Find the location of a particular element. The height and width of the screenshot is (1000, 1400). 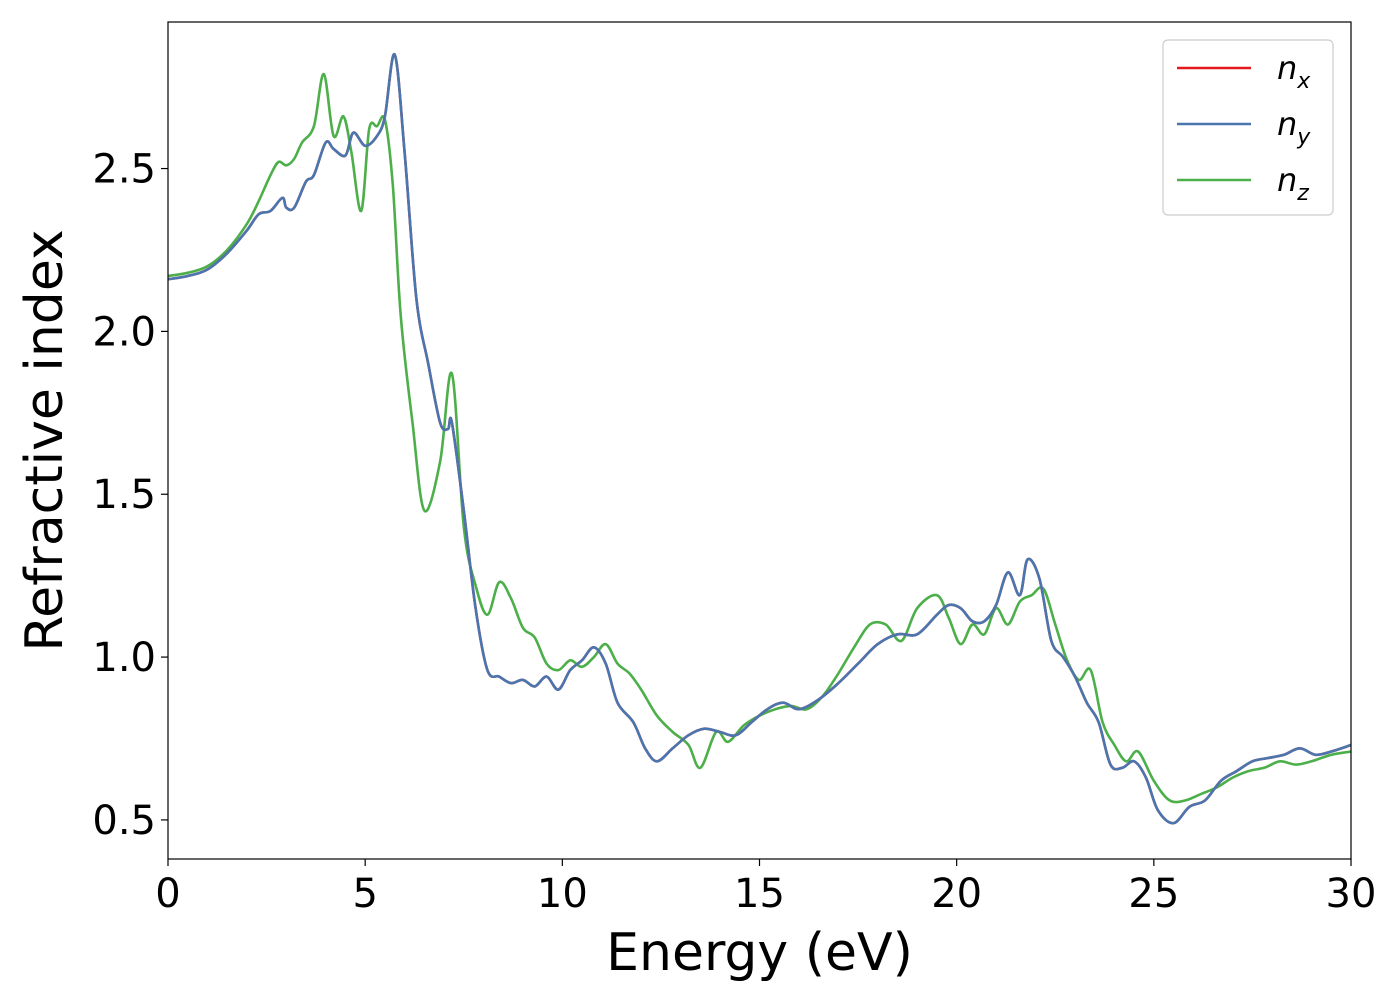

legend-label-nz: nz is located at coordinates (1293, 183).